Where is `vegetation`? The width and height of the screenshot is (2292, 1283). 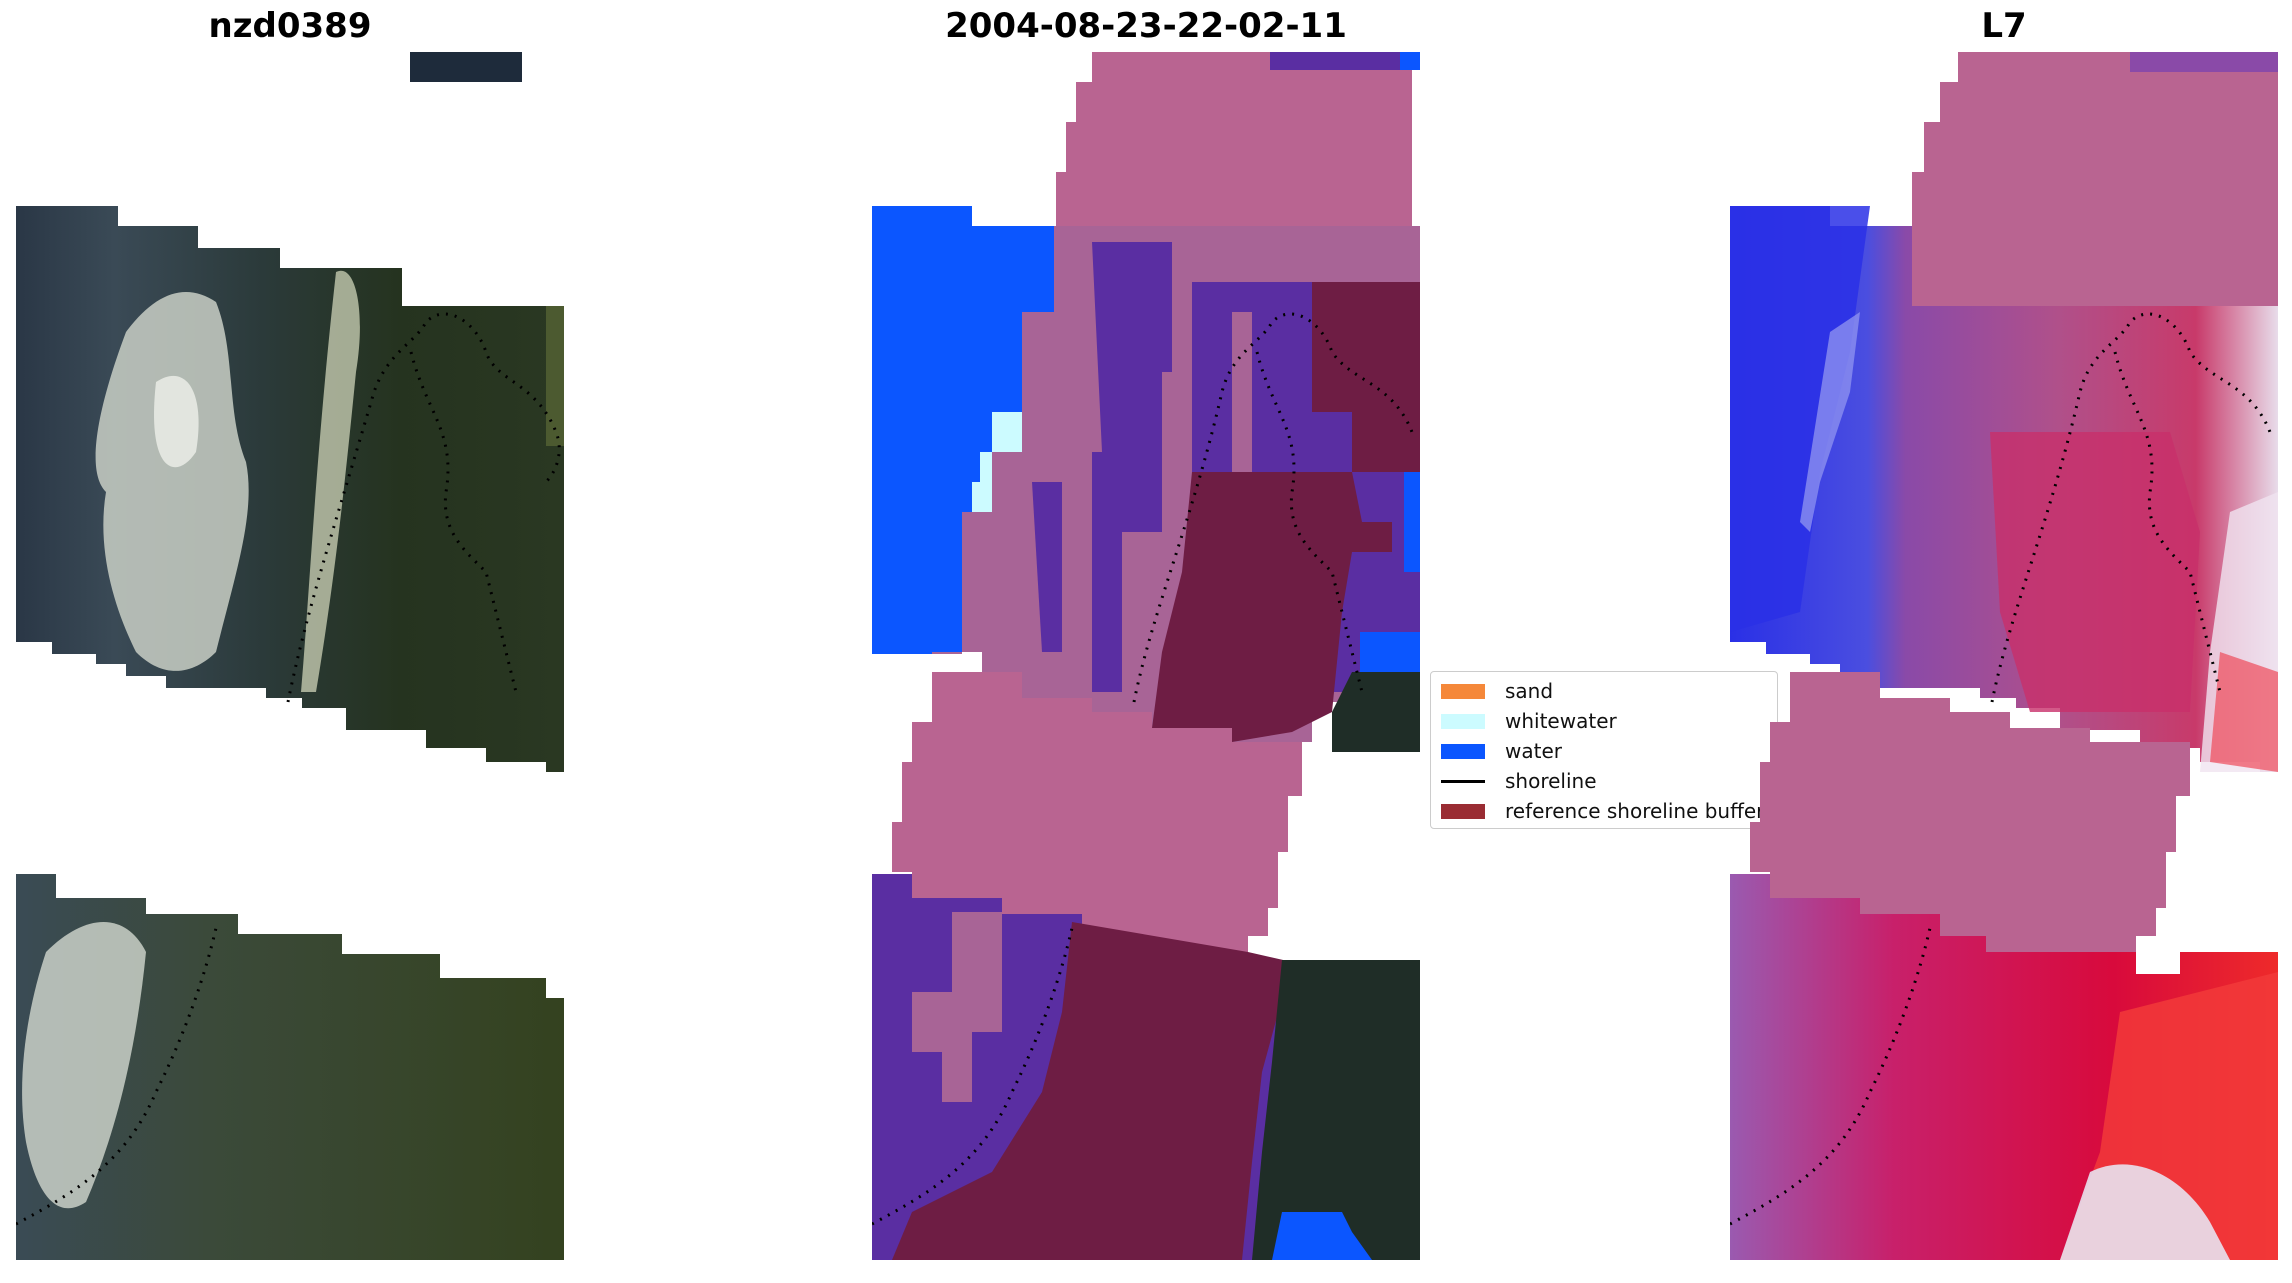
vegetation is located at coordinates (555, 376).